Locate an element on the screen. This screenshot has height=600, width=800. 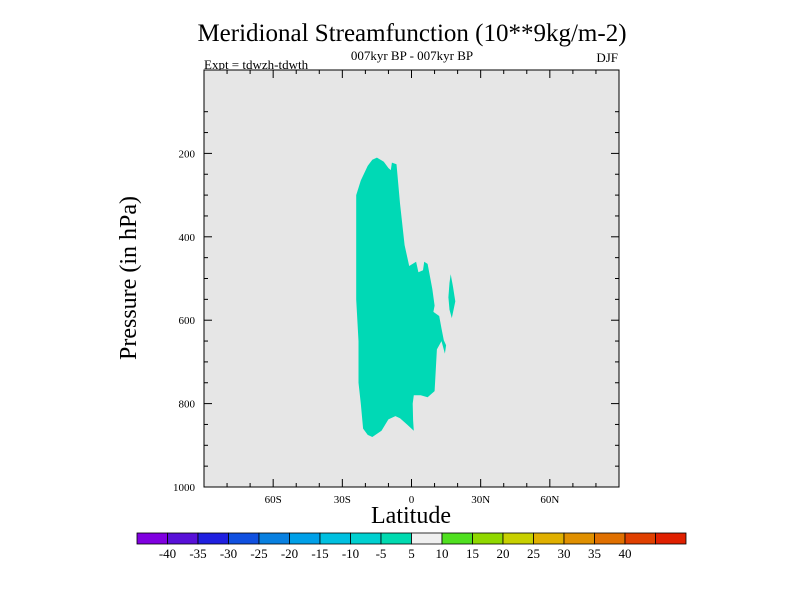
chart-subtitle: 007kyr BP - 007kyr BP is located at coordinates (412, 55).